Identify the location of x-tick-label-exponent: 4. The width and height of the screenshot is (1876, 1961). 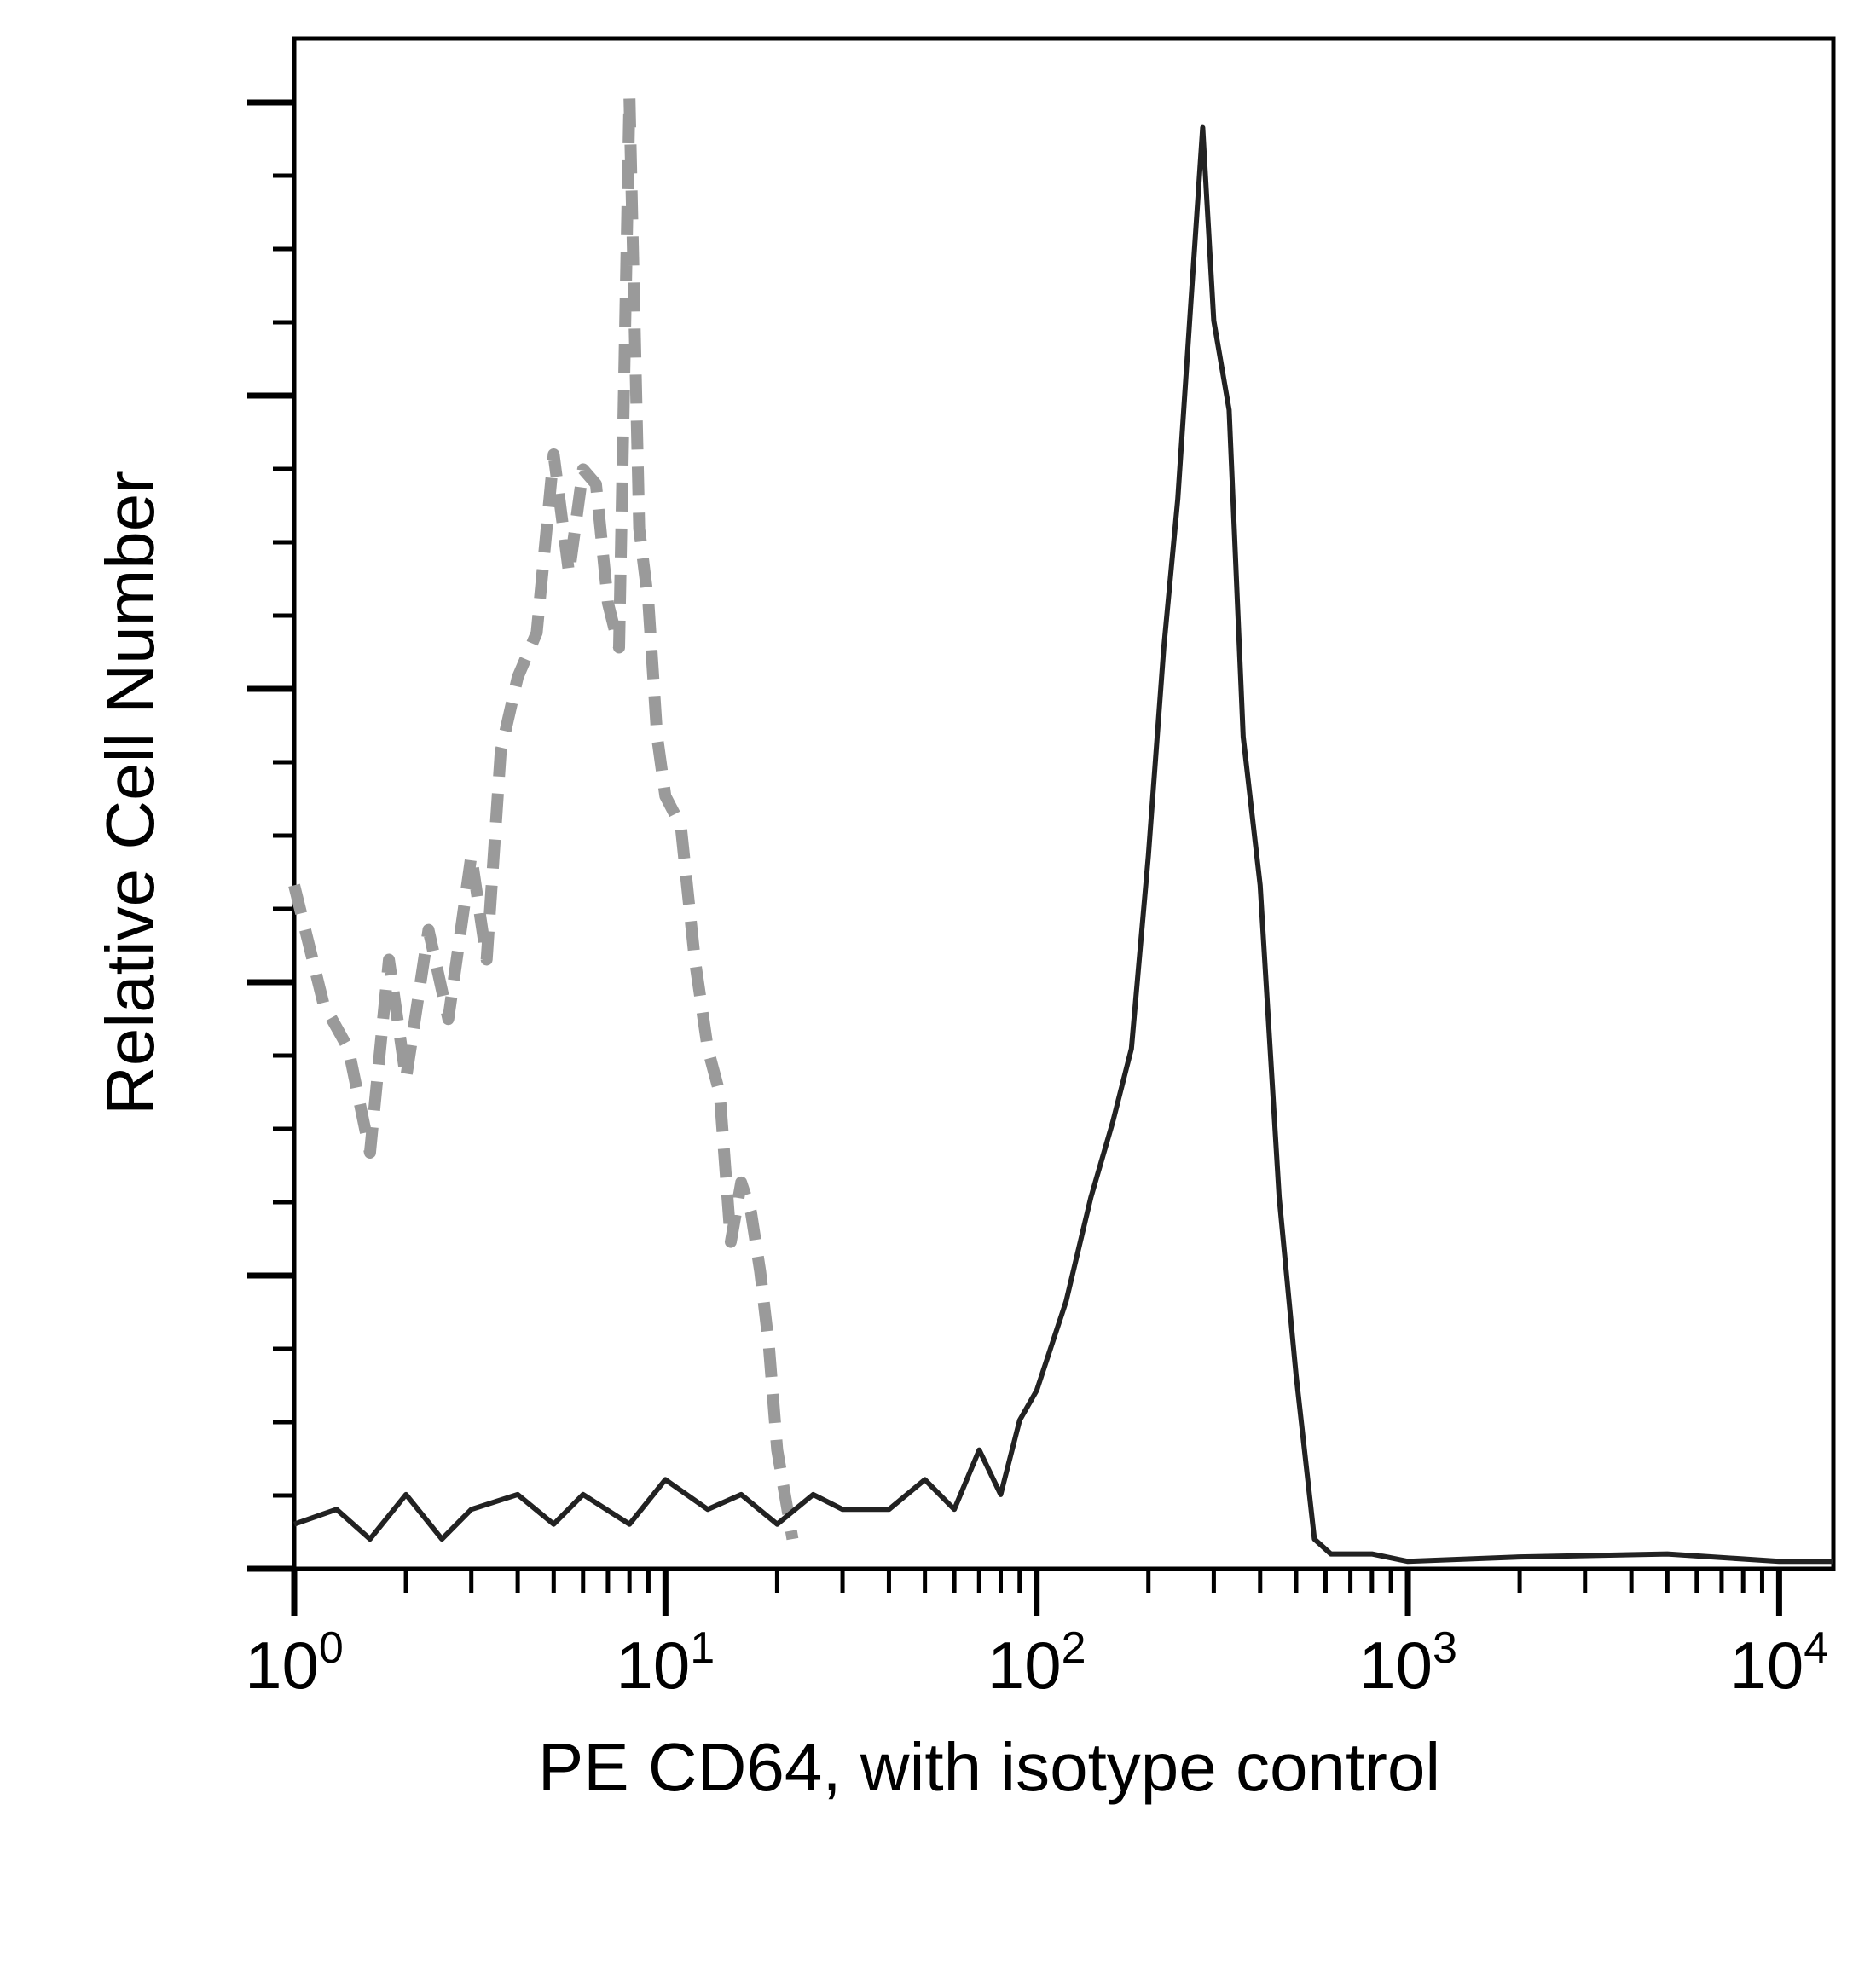
(1816, 1648).